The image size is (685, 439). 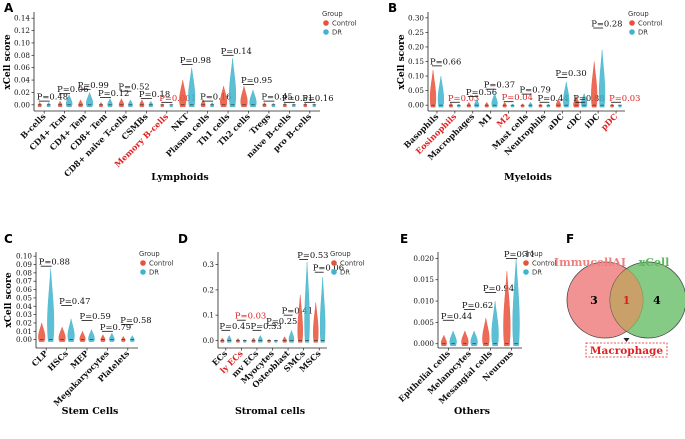 I want to click on y-tick-label: 0.1, so click(x=208, y=315).